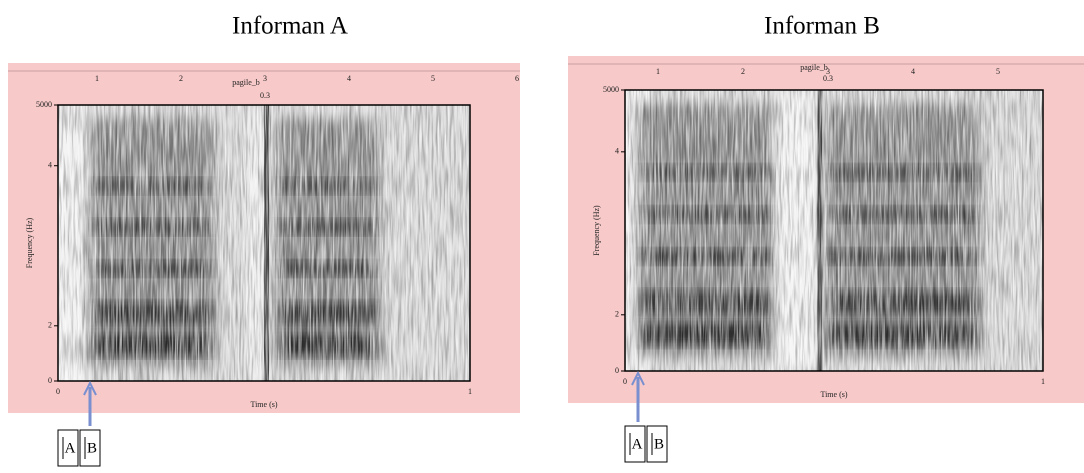  Describe the element at coordinates (822, 26) in the screenshot. I see `panel-title: Informan B` at that location.